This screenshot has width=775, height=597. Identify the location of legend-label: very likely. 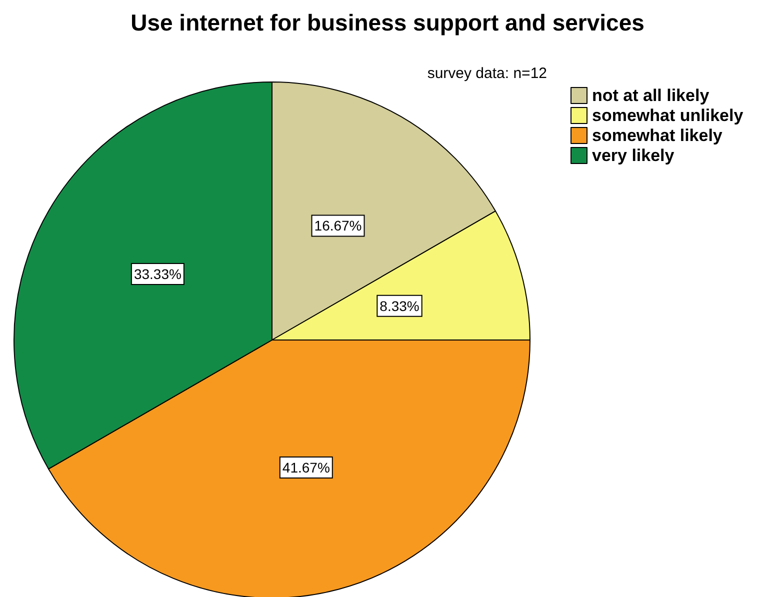
(633, 155).